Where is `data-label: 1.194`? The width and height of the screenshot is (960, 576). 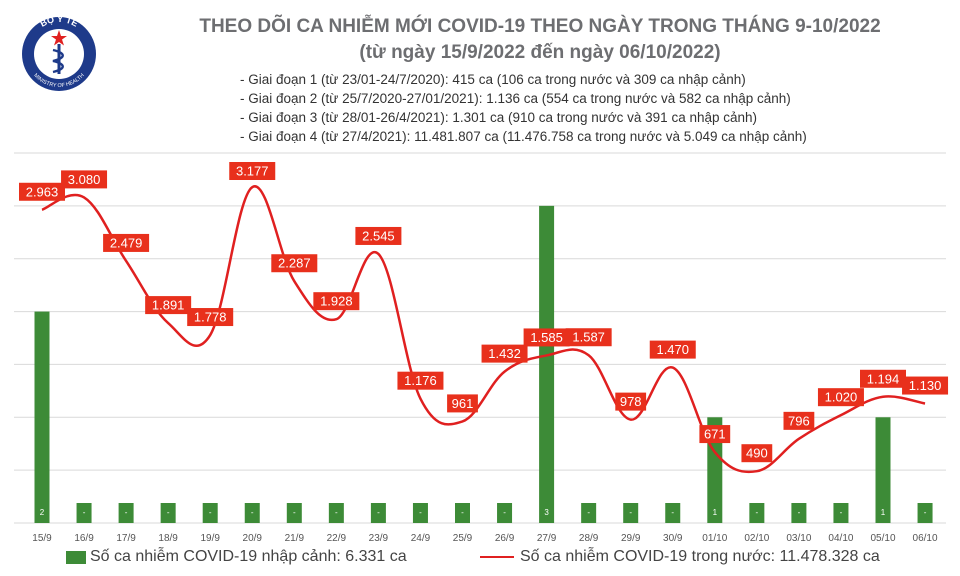 data-label: 1.194 is located at coordinates (883, 378).